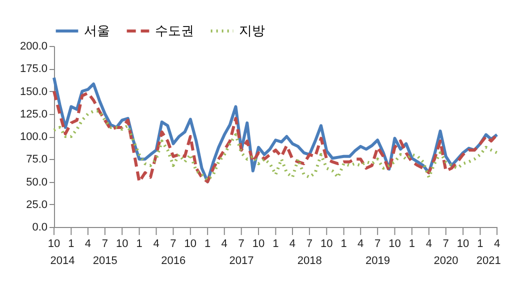  I want to click on text: 2015, so click(105, 261).